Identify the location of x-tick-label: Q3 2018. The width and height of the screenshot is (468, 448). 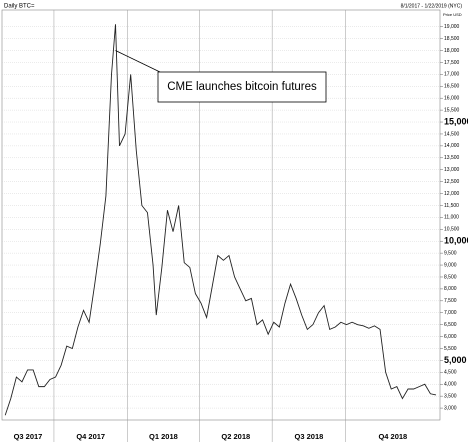
(309, 436).